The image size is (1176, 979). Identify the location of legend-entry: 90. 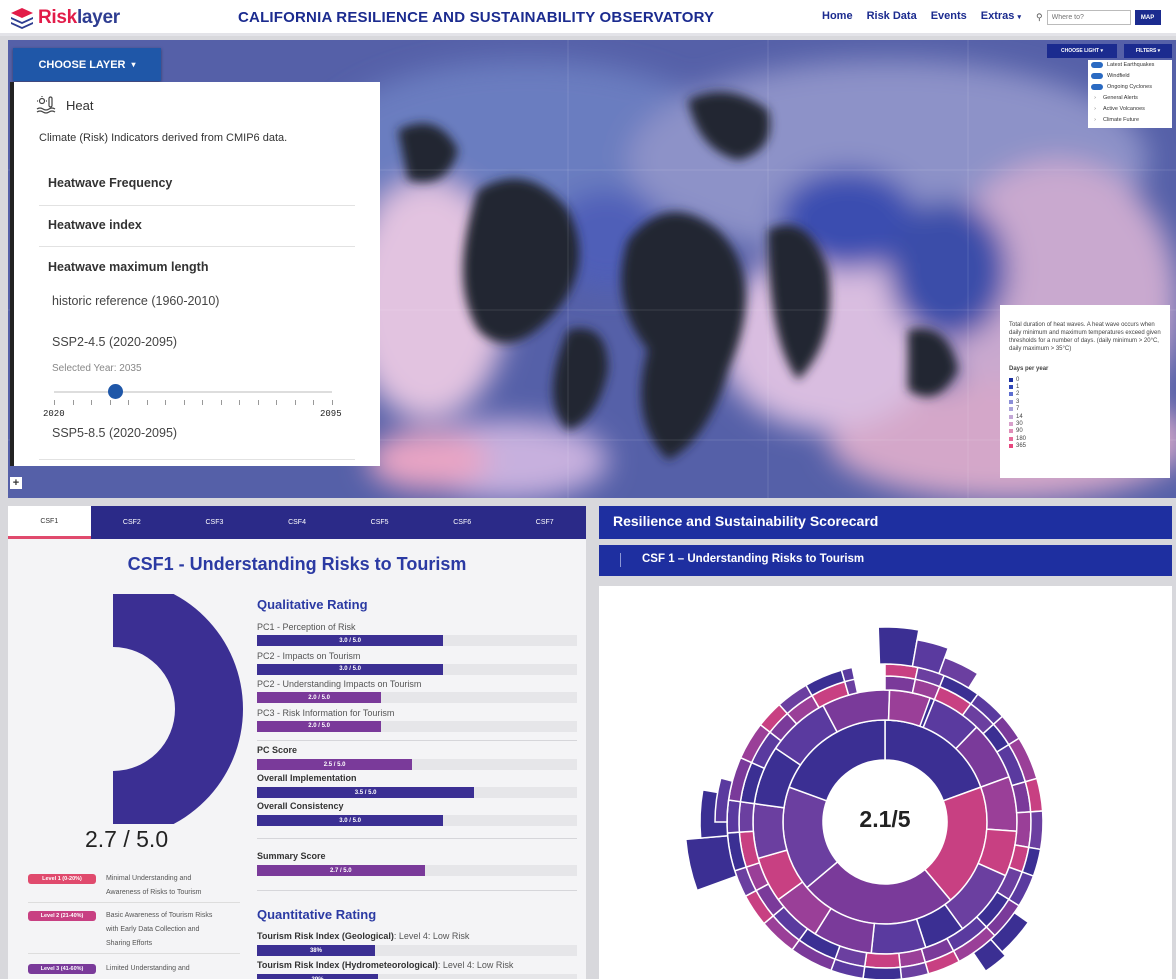
(1085, 431).